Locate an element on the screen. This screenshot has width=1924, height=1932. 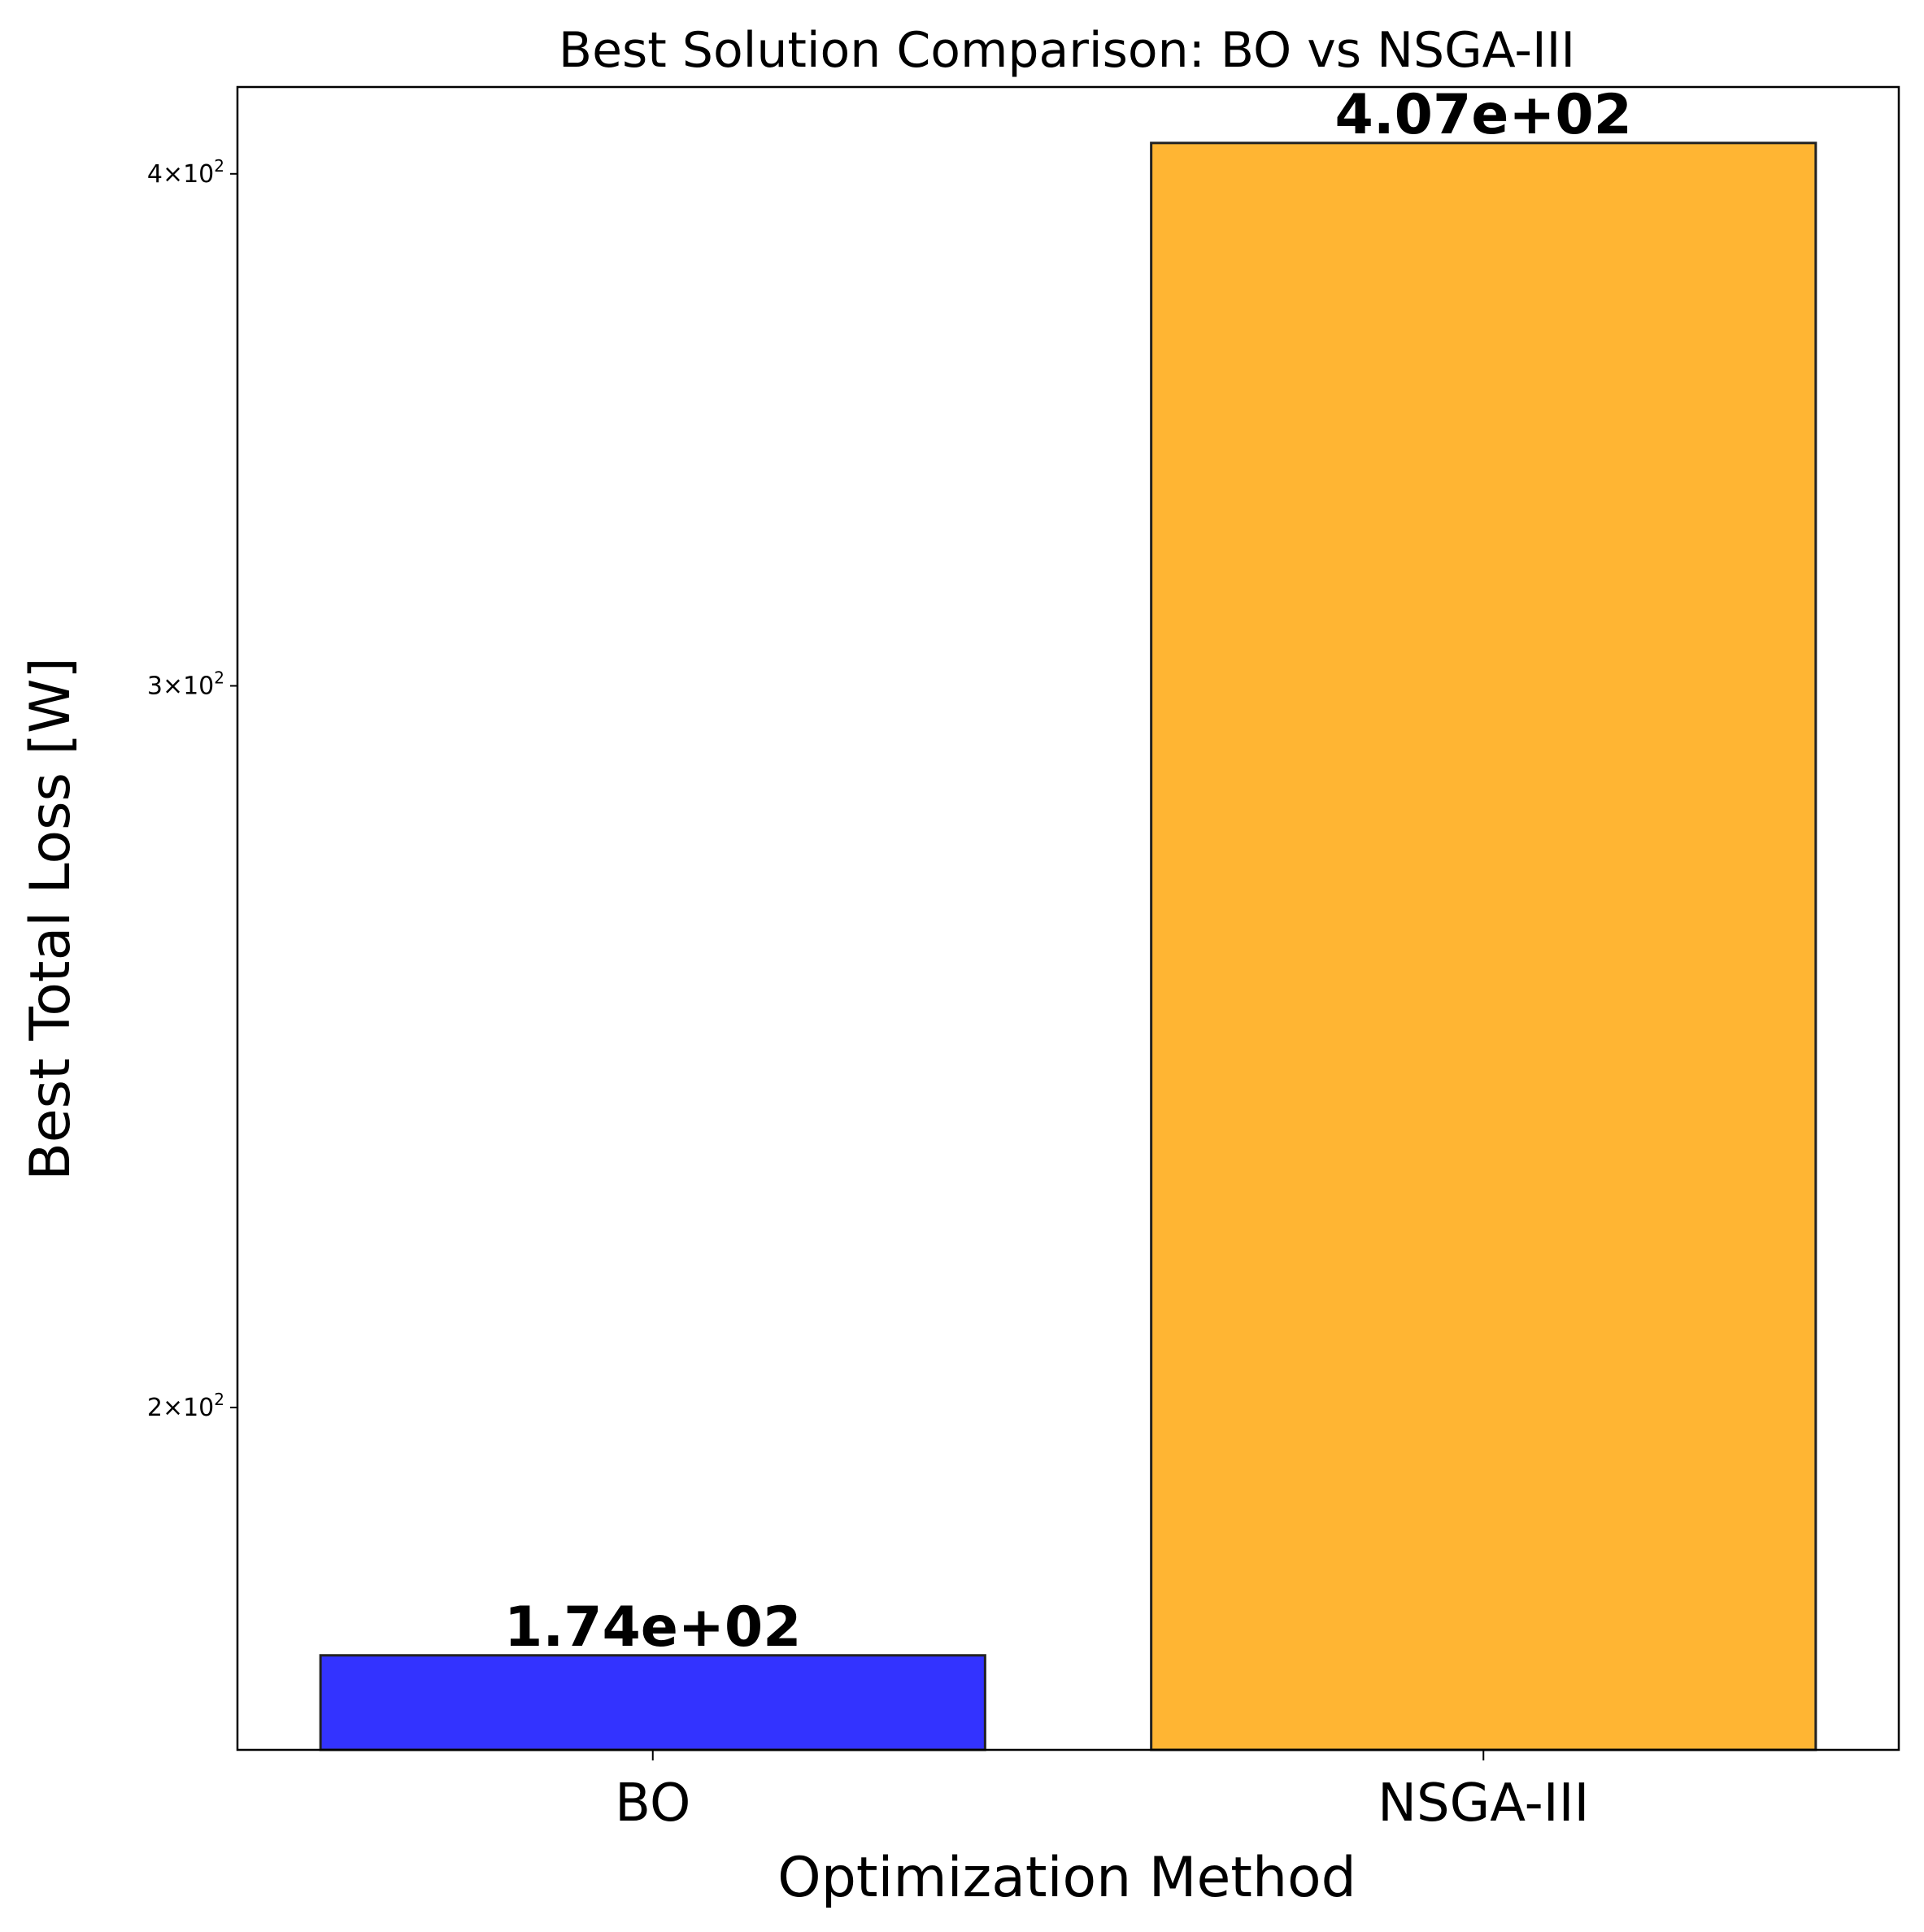
data-label-bo: 1.74e+02 is located at coordinates (653, 1628).